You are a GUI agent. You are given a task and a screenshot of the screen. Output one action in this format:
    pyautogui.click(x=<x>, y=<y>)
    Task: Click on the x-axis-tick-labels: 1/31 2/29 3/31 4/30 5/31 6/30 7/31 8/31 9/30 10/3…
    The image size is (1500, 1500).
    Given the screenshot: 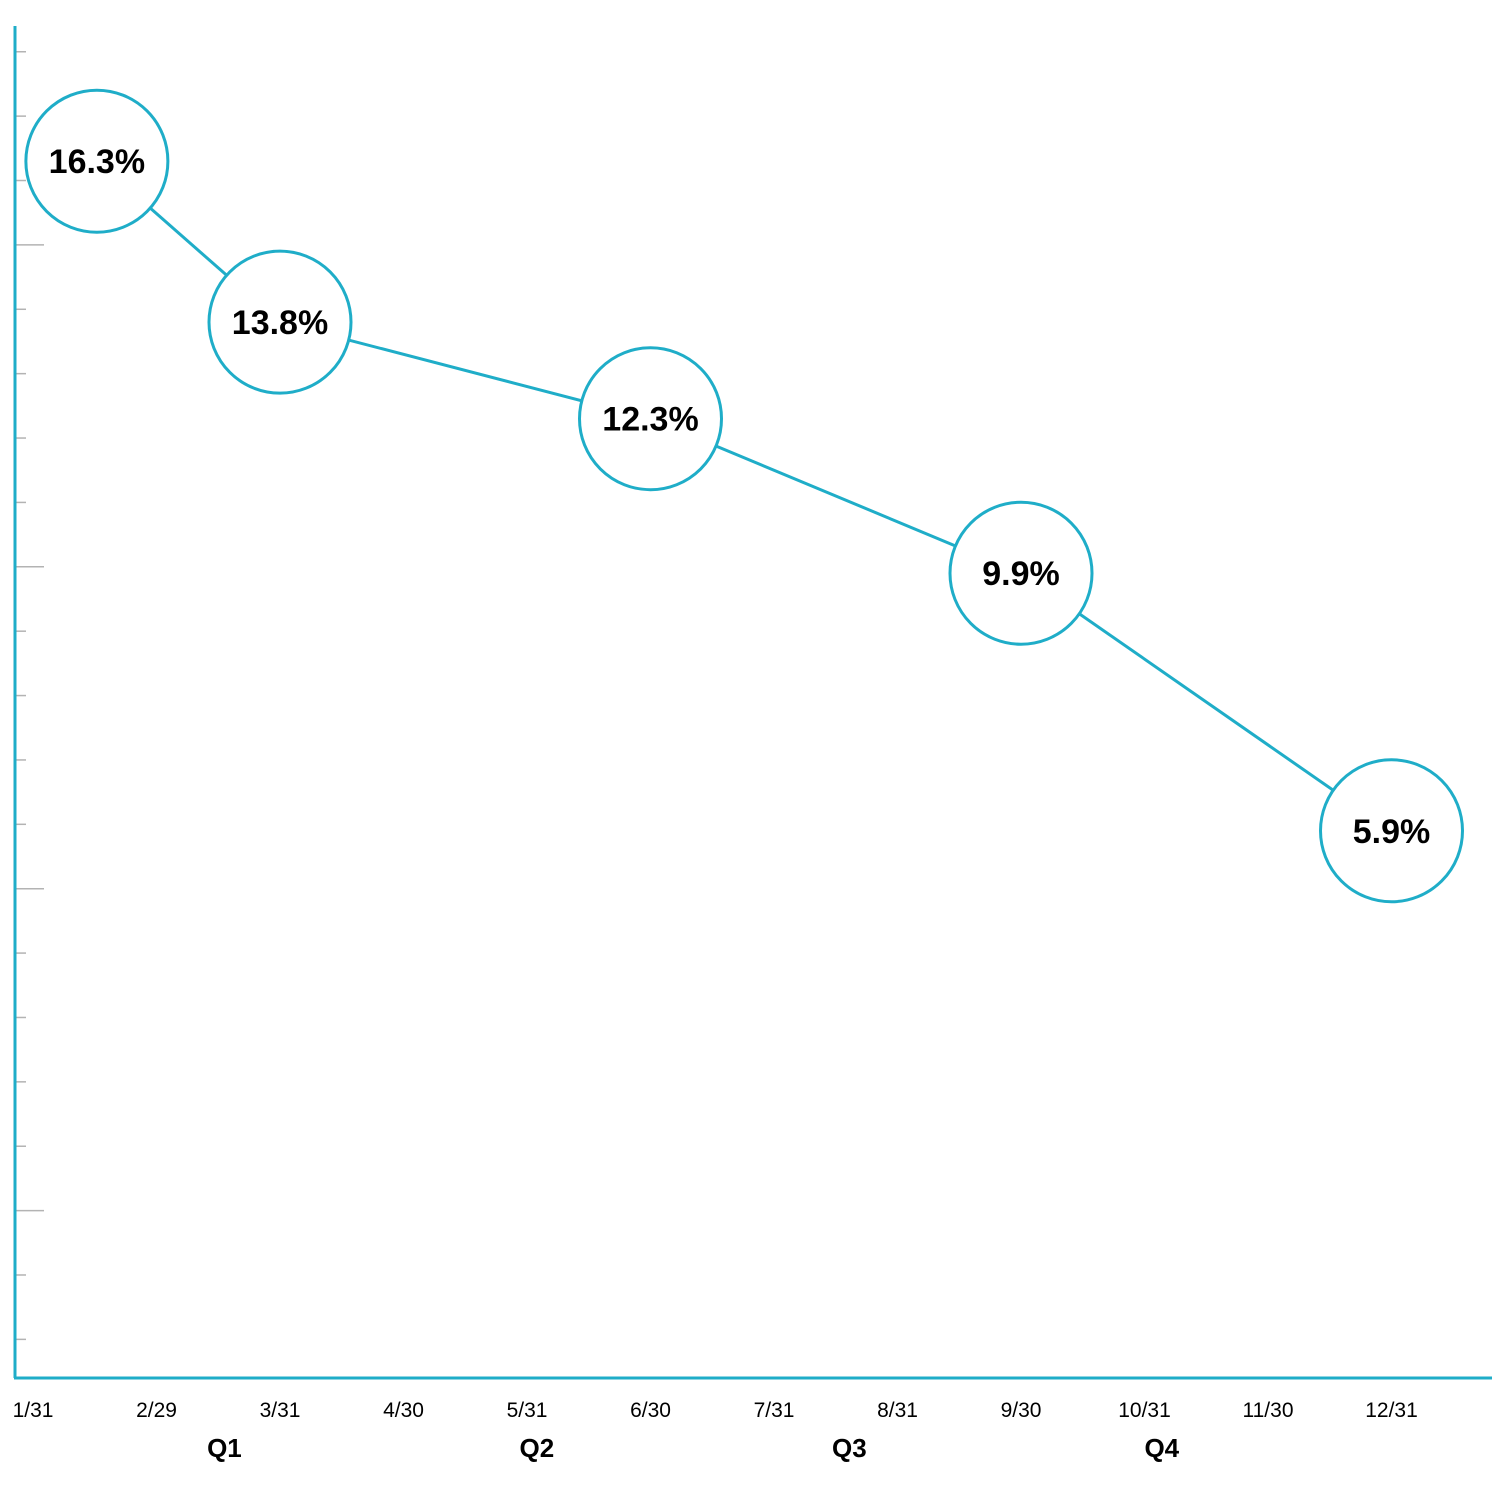 What is the action you would take?
    pyautogui.click(x=715, y=1410)
    